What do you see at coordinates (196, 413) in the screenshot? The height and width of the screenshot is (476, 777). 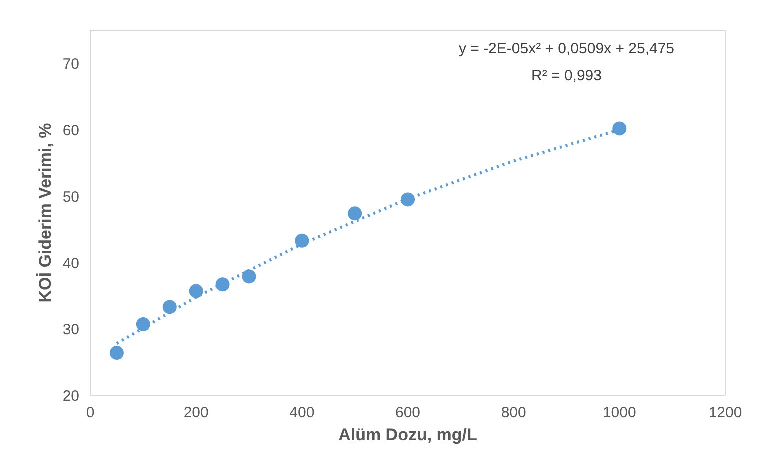 I see `x-tick-label: 200` at bounding box center [196, 413].